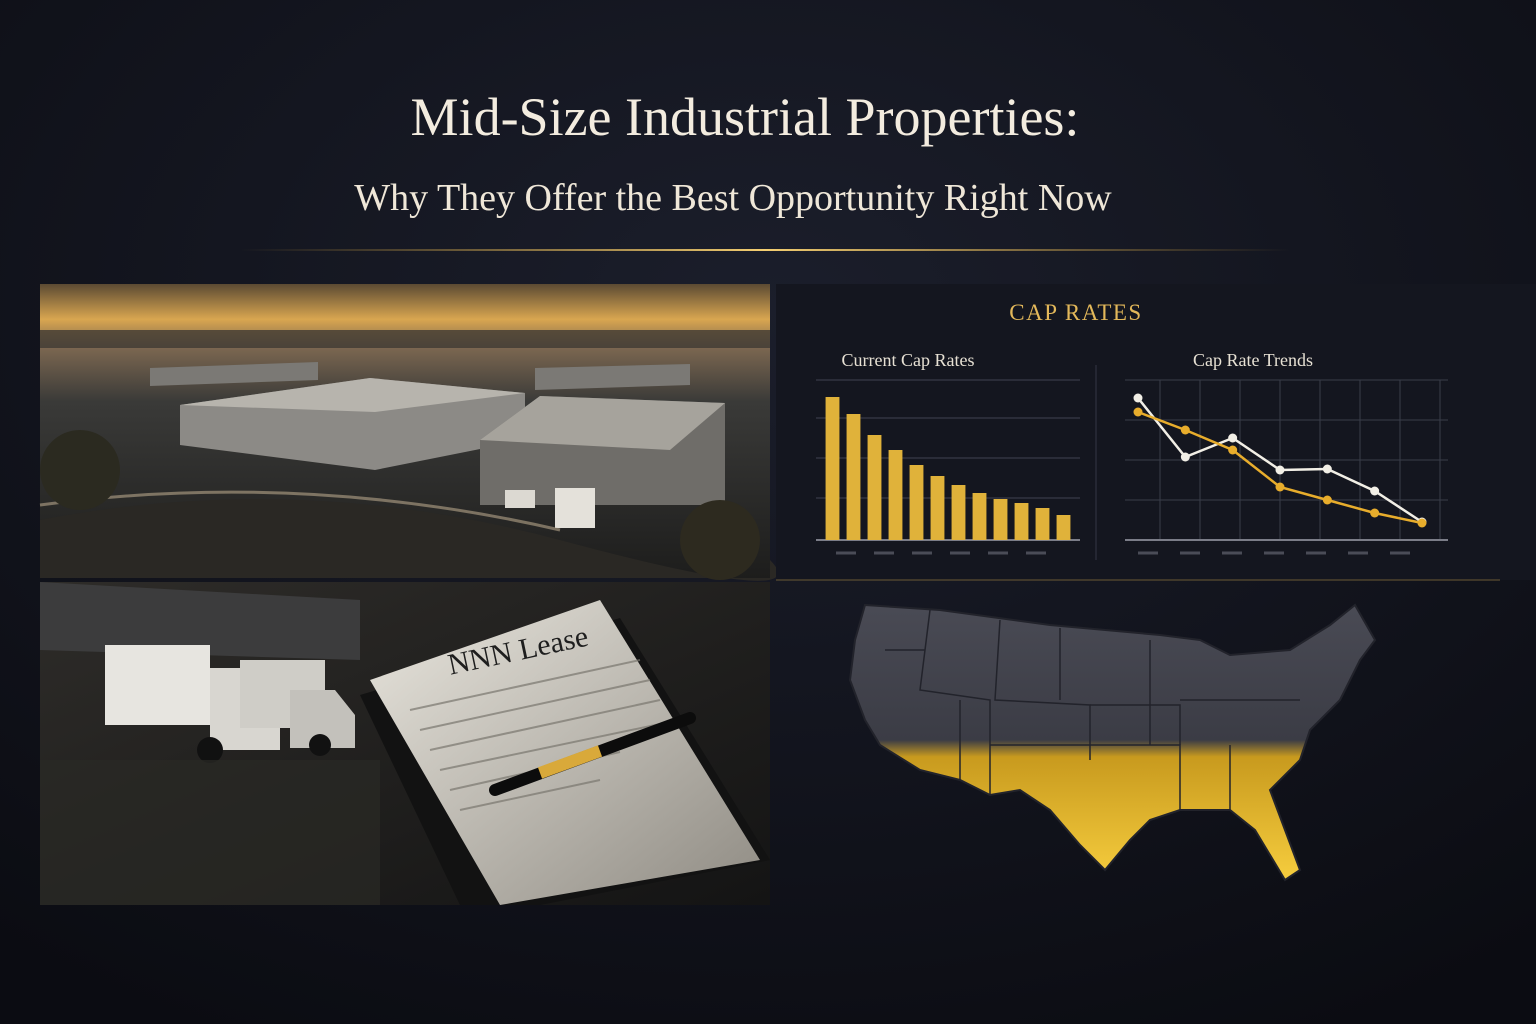 The height and width of the screenshot is (1024, 1536). What do you see at coordinates (765, 250) in the screenshot?
I see `divider` at bounding box center [765, 250].